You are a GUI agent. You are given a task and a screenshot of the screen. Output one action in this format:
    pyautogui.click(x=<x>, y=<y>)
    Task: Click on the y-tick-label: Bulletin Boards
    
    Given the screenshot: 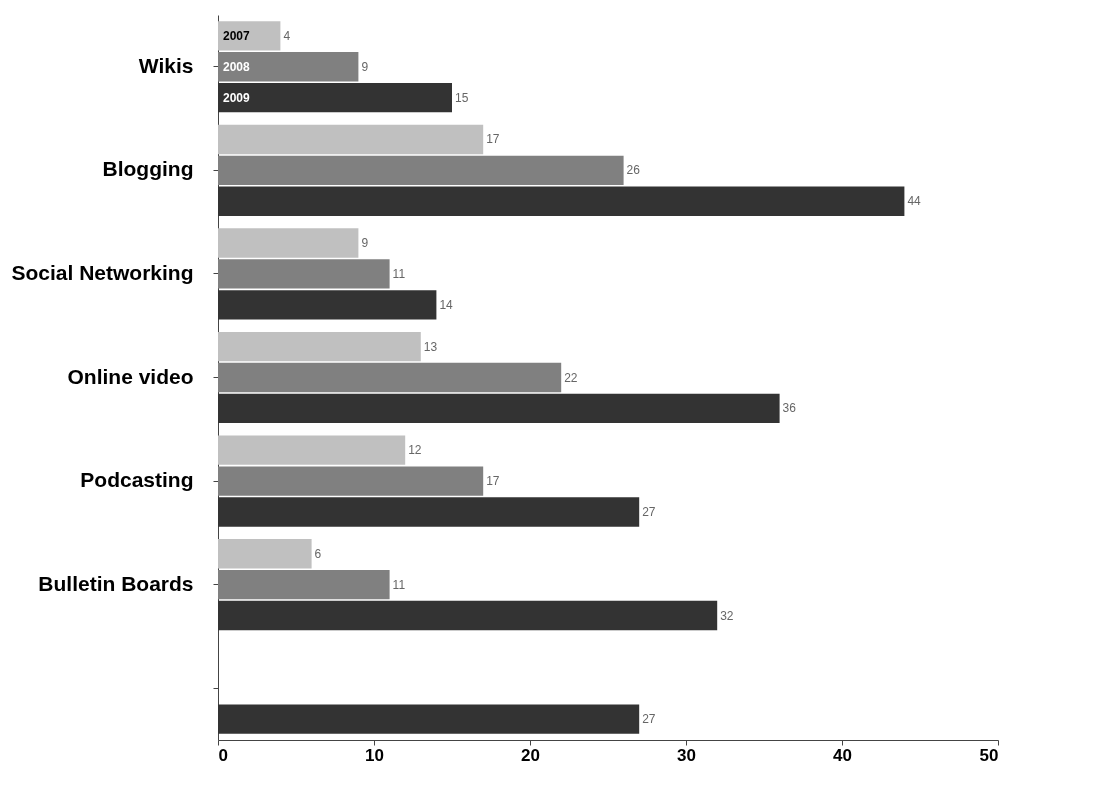 What is the action you would take?
    pyautogui.click(x=116, y=583)
    